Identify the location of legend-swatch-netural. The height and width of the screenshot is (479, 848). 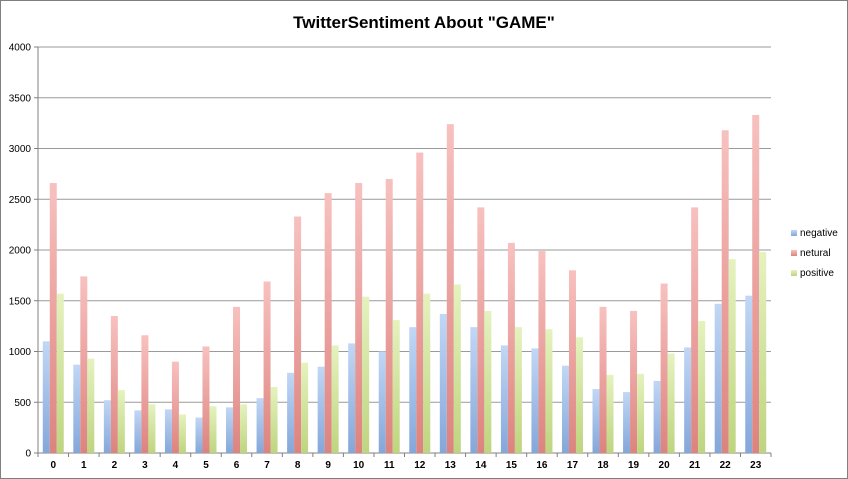
(794, 253).